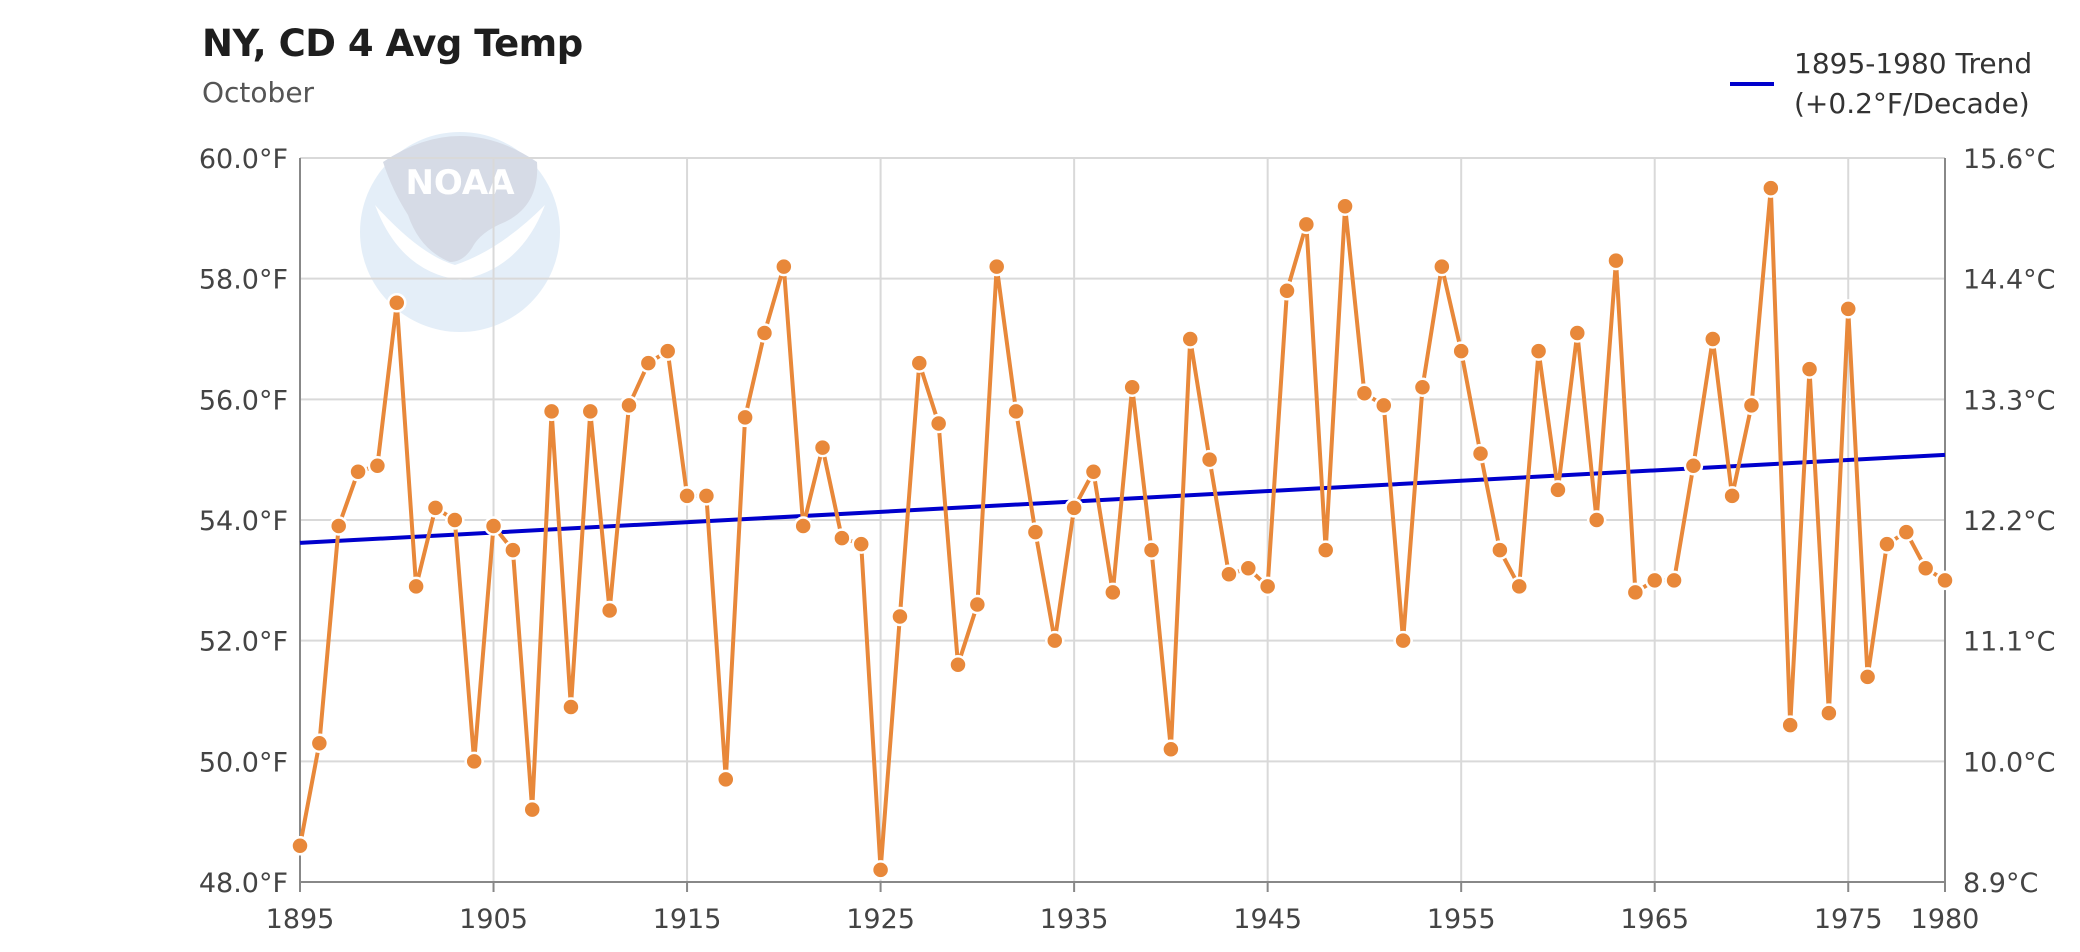  What do you see at coordinates (1074, 919) in the screenshot?
I see `x-tick-label: 1935` at bounding box center [1074, 919].